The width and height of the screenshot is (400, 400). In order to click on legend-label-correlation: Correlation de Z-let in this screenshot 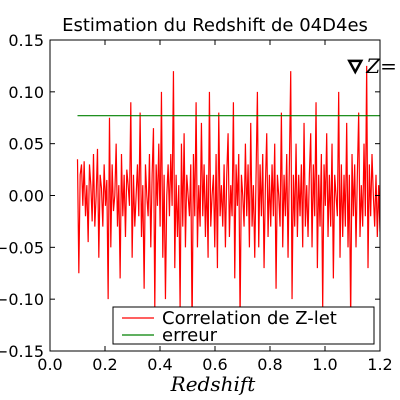, I will do `click(249, 318)`.